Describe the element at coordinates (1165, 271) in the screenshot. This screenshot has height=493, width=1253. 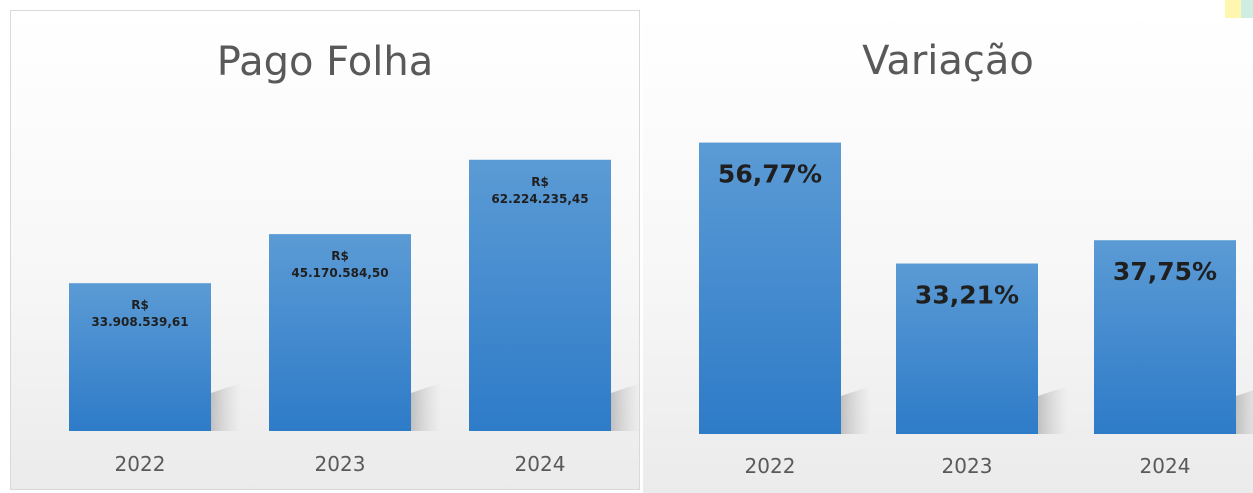
I see `data-label: 37,75%` at that location.